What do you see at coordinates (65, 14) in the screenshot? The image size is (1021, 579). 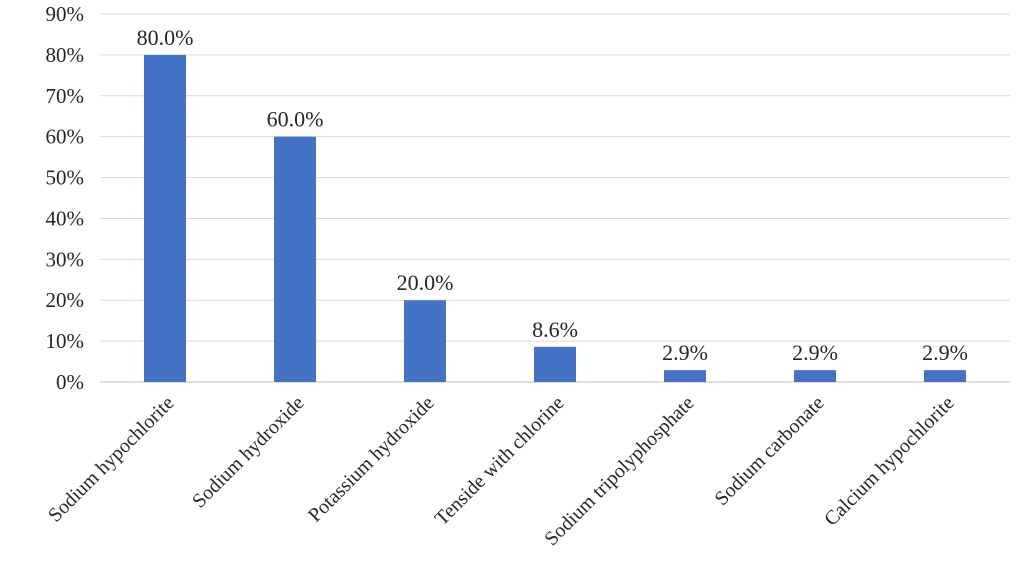 I see `y-tick-label: 90%` at bounding box center [65, 14].